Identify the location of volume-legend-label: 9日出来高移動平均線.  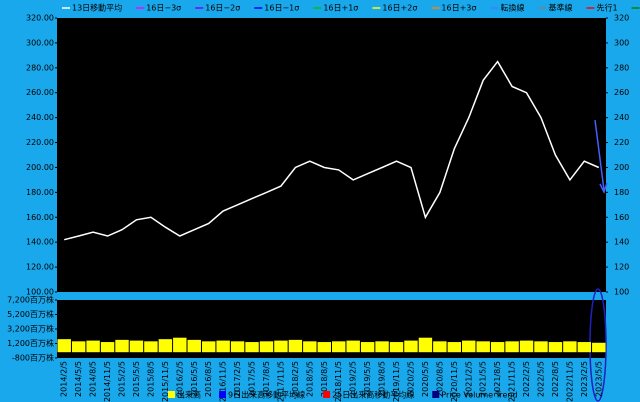
(266, 395).